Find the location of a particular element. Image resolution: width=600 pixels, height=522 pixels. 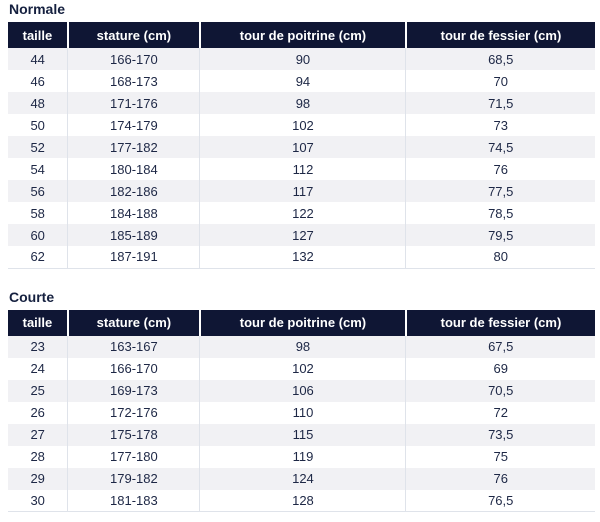

table-row: 46 168-173 94 70 is located at coordinates (301, 81).